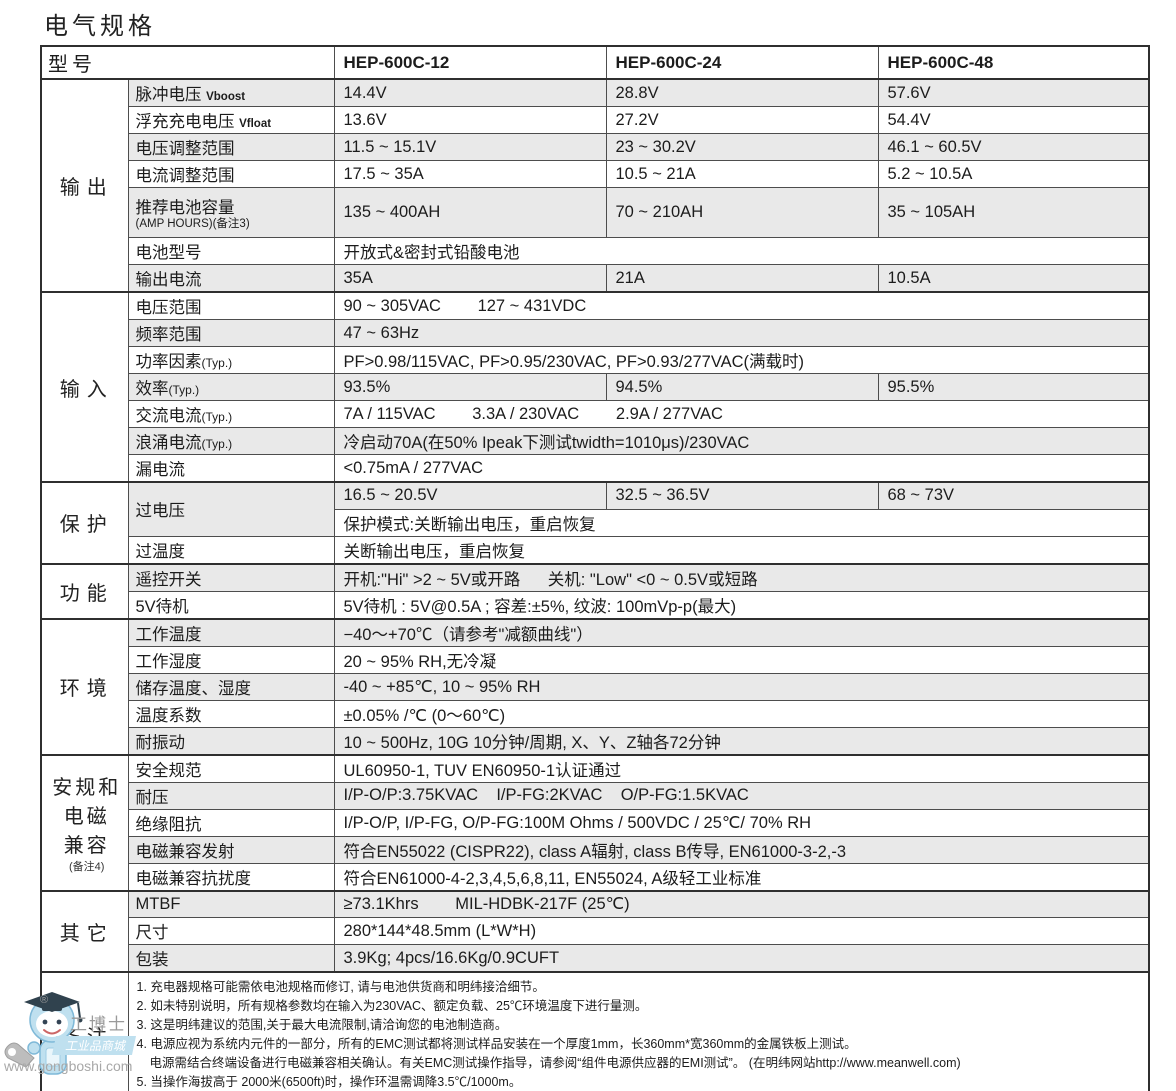 This screenshot has width=1176, height=1091. Describe the element at coordinates (1013, 495) in the screenshot. I see `value-ovp-48: 68 ~ 73V` at that location.